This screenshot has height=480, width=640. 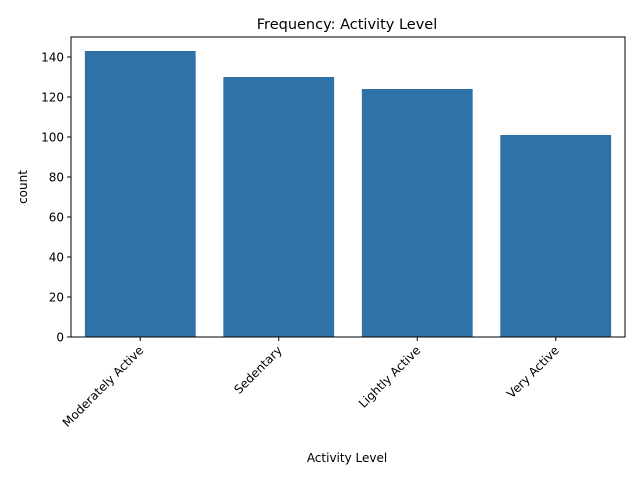 I want to click on x-tick-label: Sedentary, so click(x=258, y=370).